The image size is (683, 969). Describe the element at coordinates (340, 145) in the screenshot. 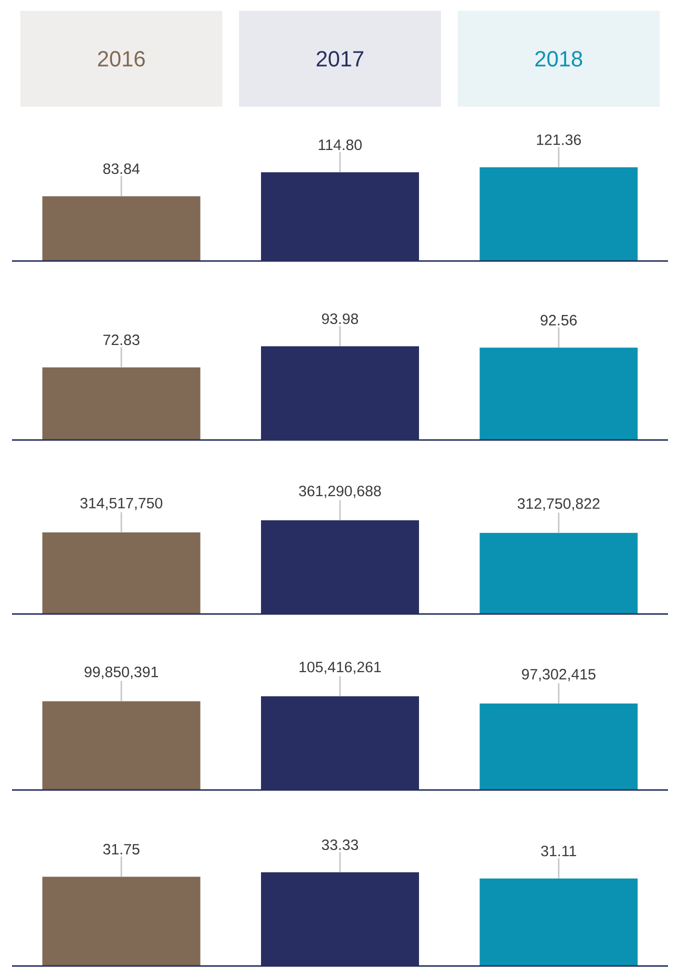

I see `data-label: 114.80` at that location.